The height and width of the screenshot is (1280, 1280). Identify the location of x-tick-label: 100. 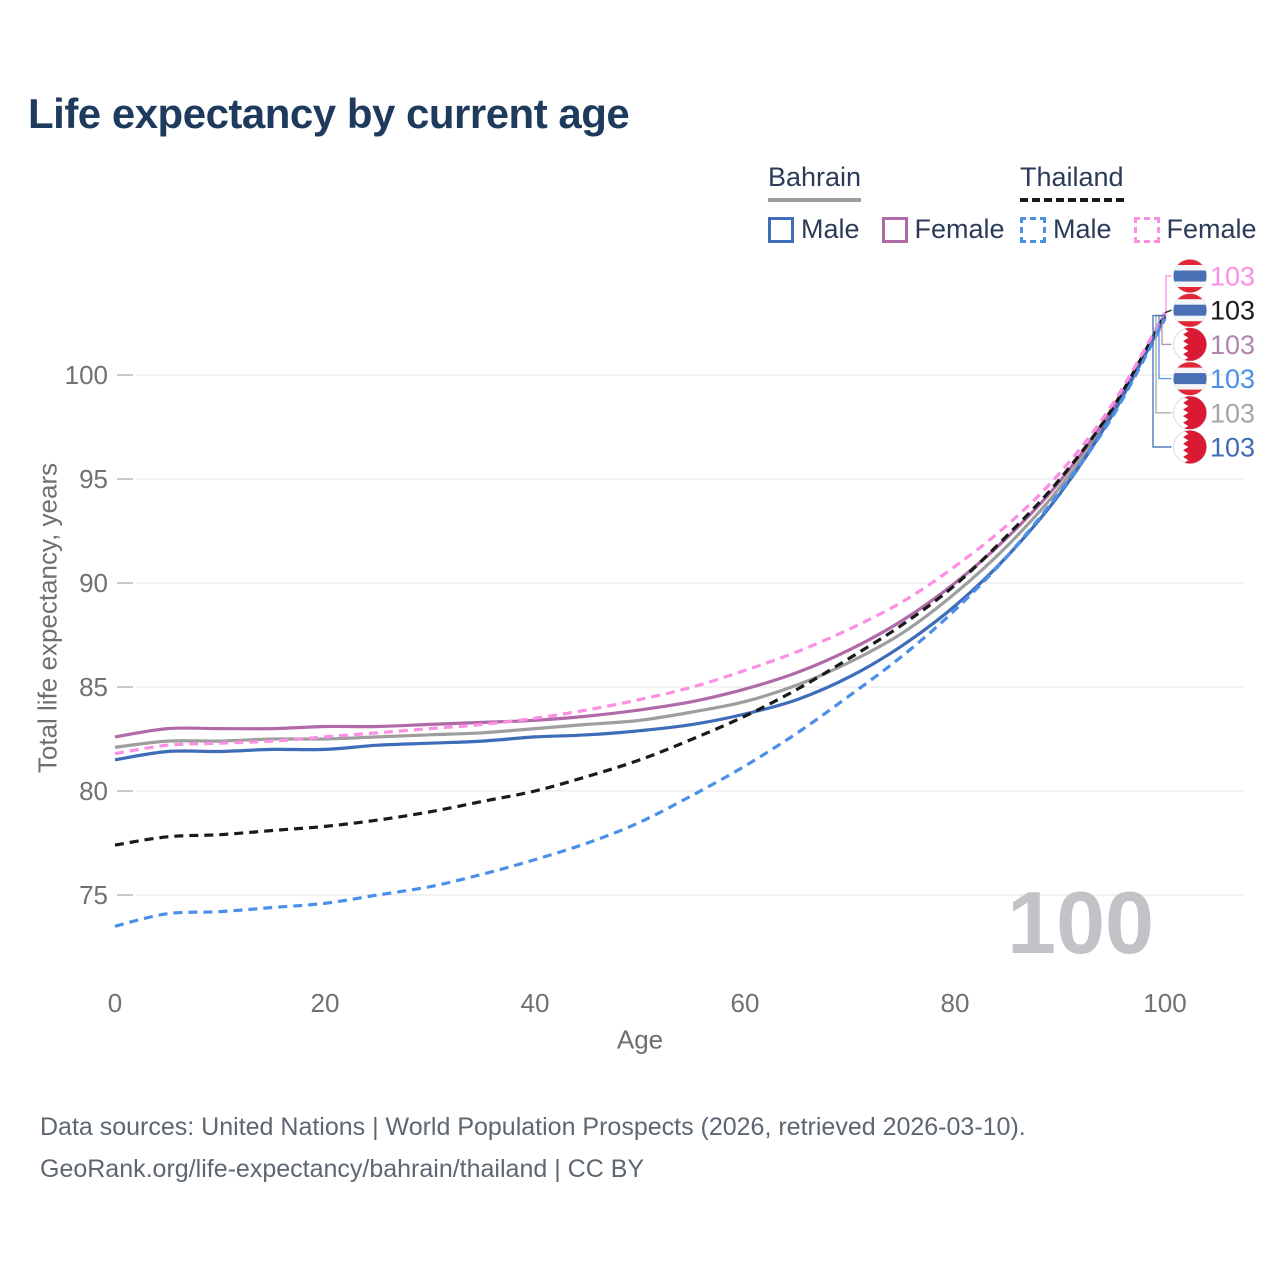
(1164, 1003).